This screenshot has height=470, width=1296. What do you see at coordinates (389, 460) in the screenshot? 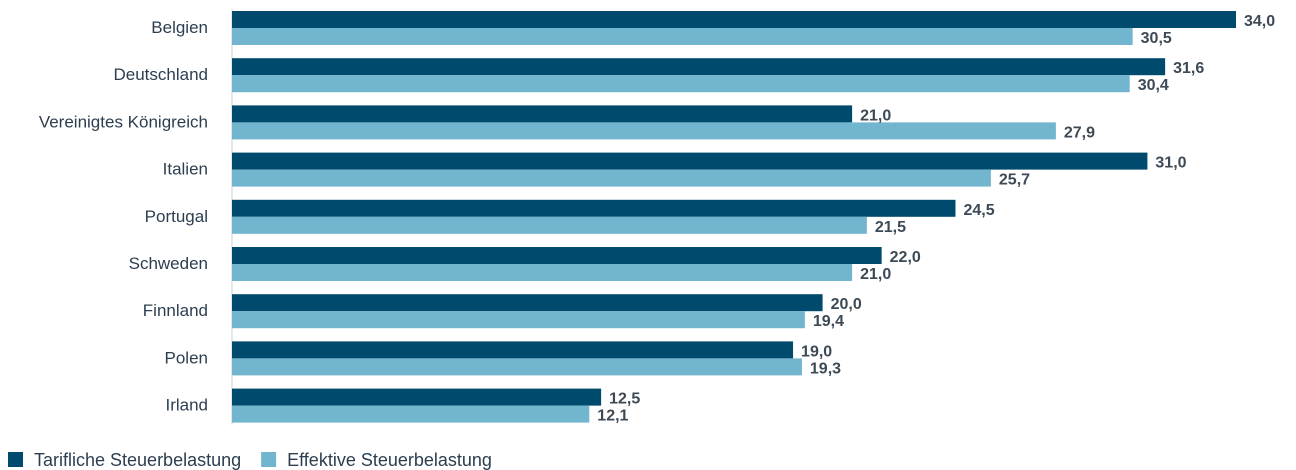
I see `legend-label: Effektive Steuerbelastung` at bounding box center [389, 460].